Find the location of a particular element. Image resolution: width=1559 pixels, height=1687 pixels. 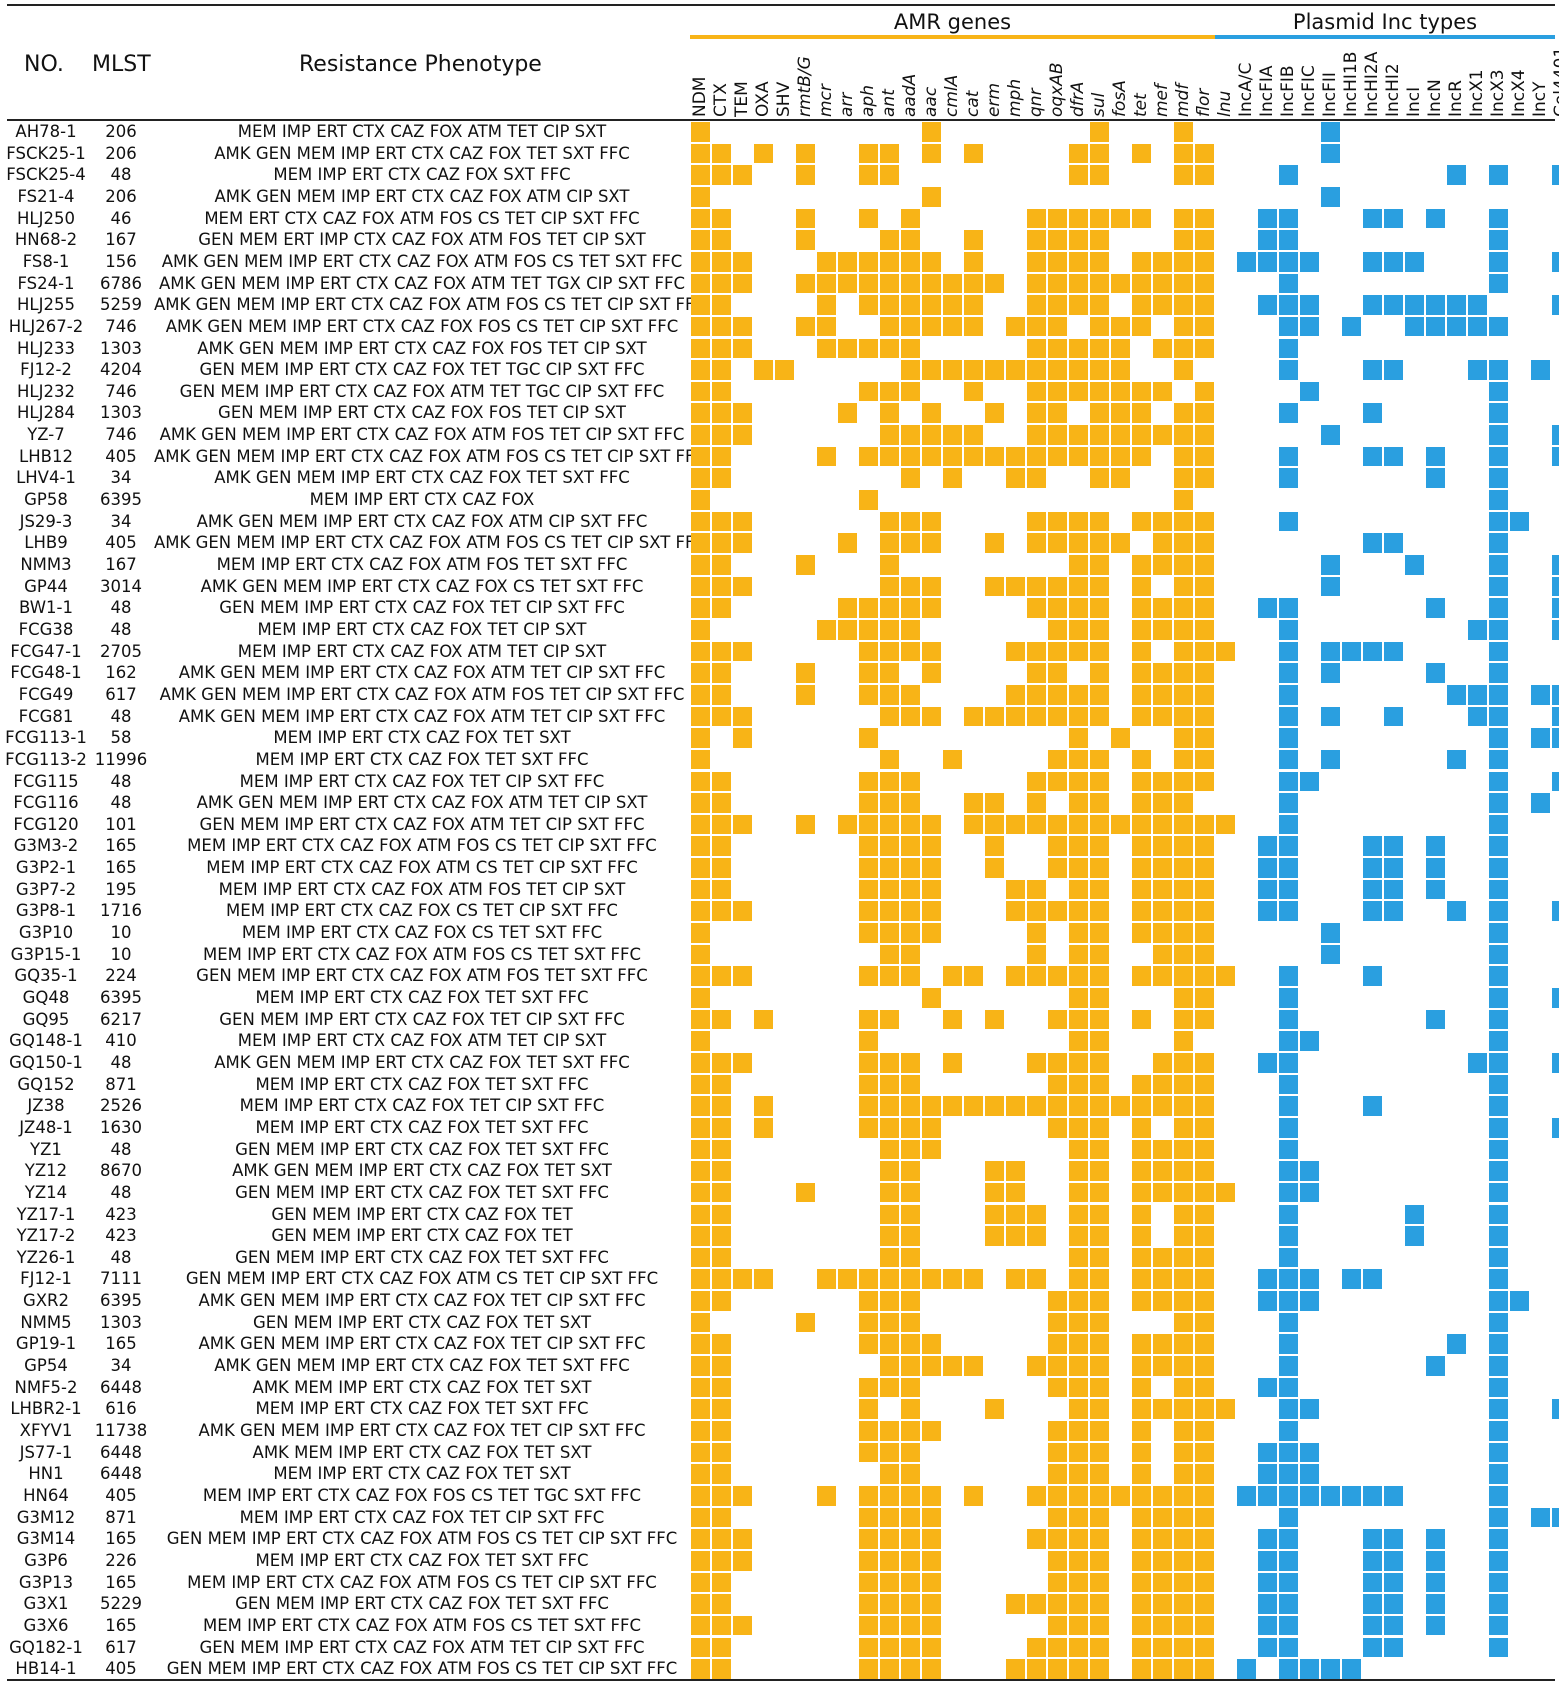

inc-type-label-35: IncN is located at coordinates (1435, 98).